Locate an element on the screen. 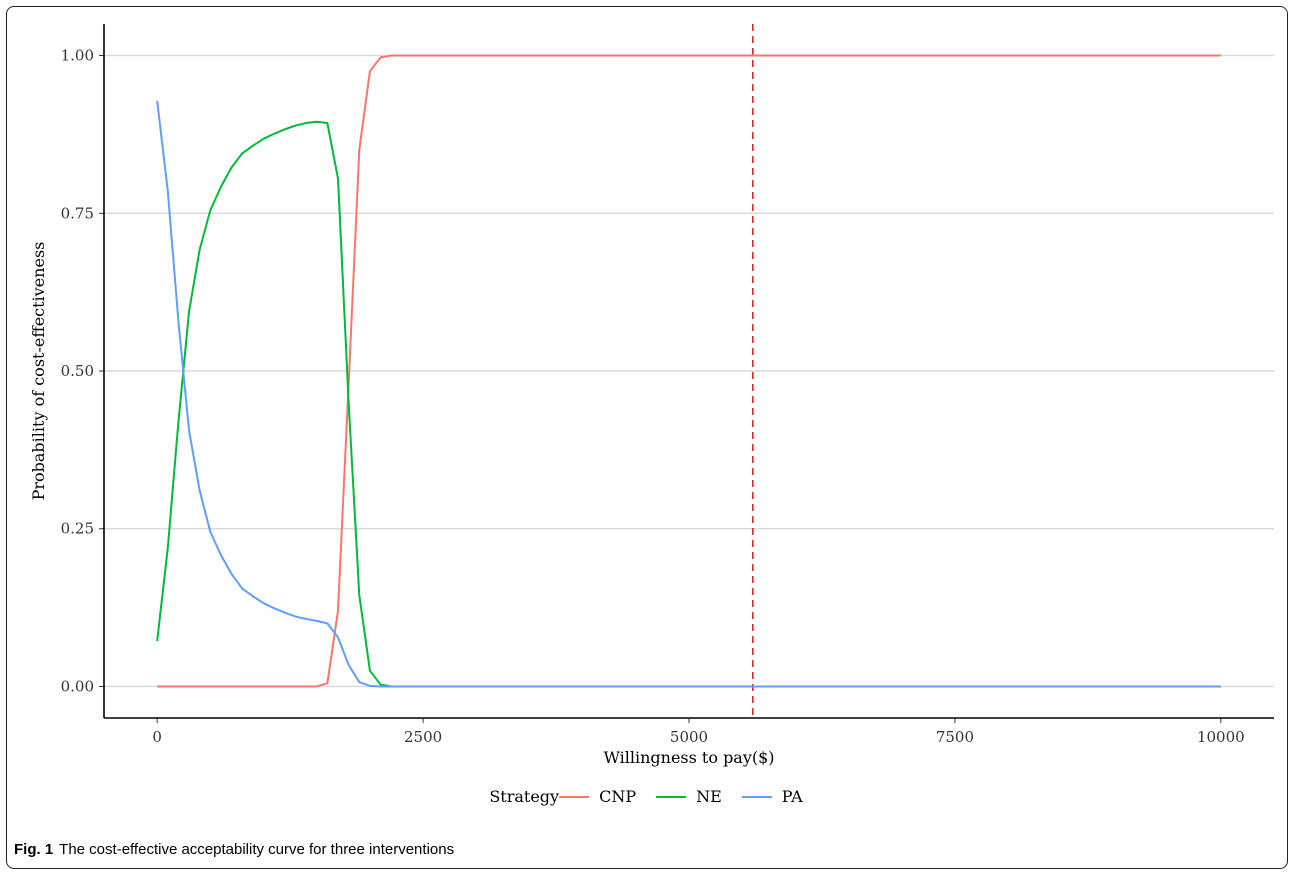  caption-label: Fig. 1 is located at coordinates (34, 849).